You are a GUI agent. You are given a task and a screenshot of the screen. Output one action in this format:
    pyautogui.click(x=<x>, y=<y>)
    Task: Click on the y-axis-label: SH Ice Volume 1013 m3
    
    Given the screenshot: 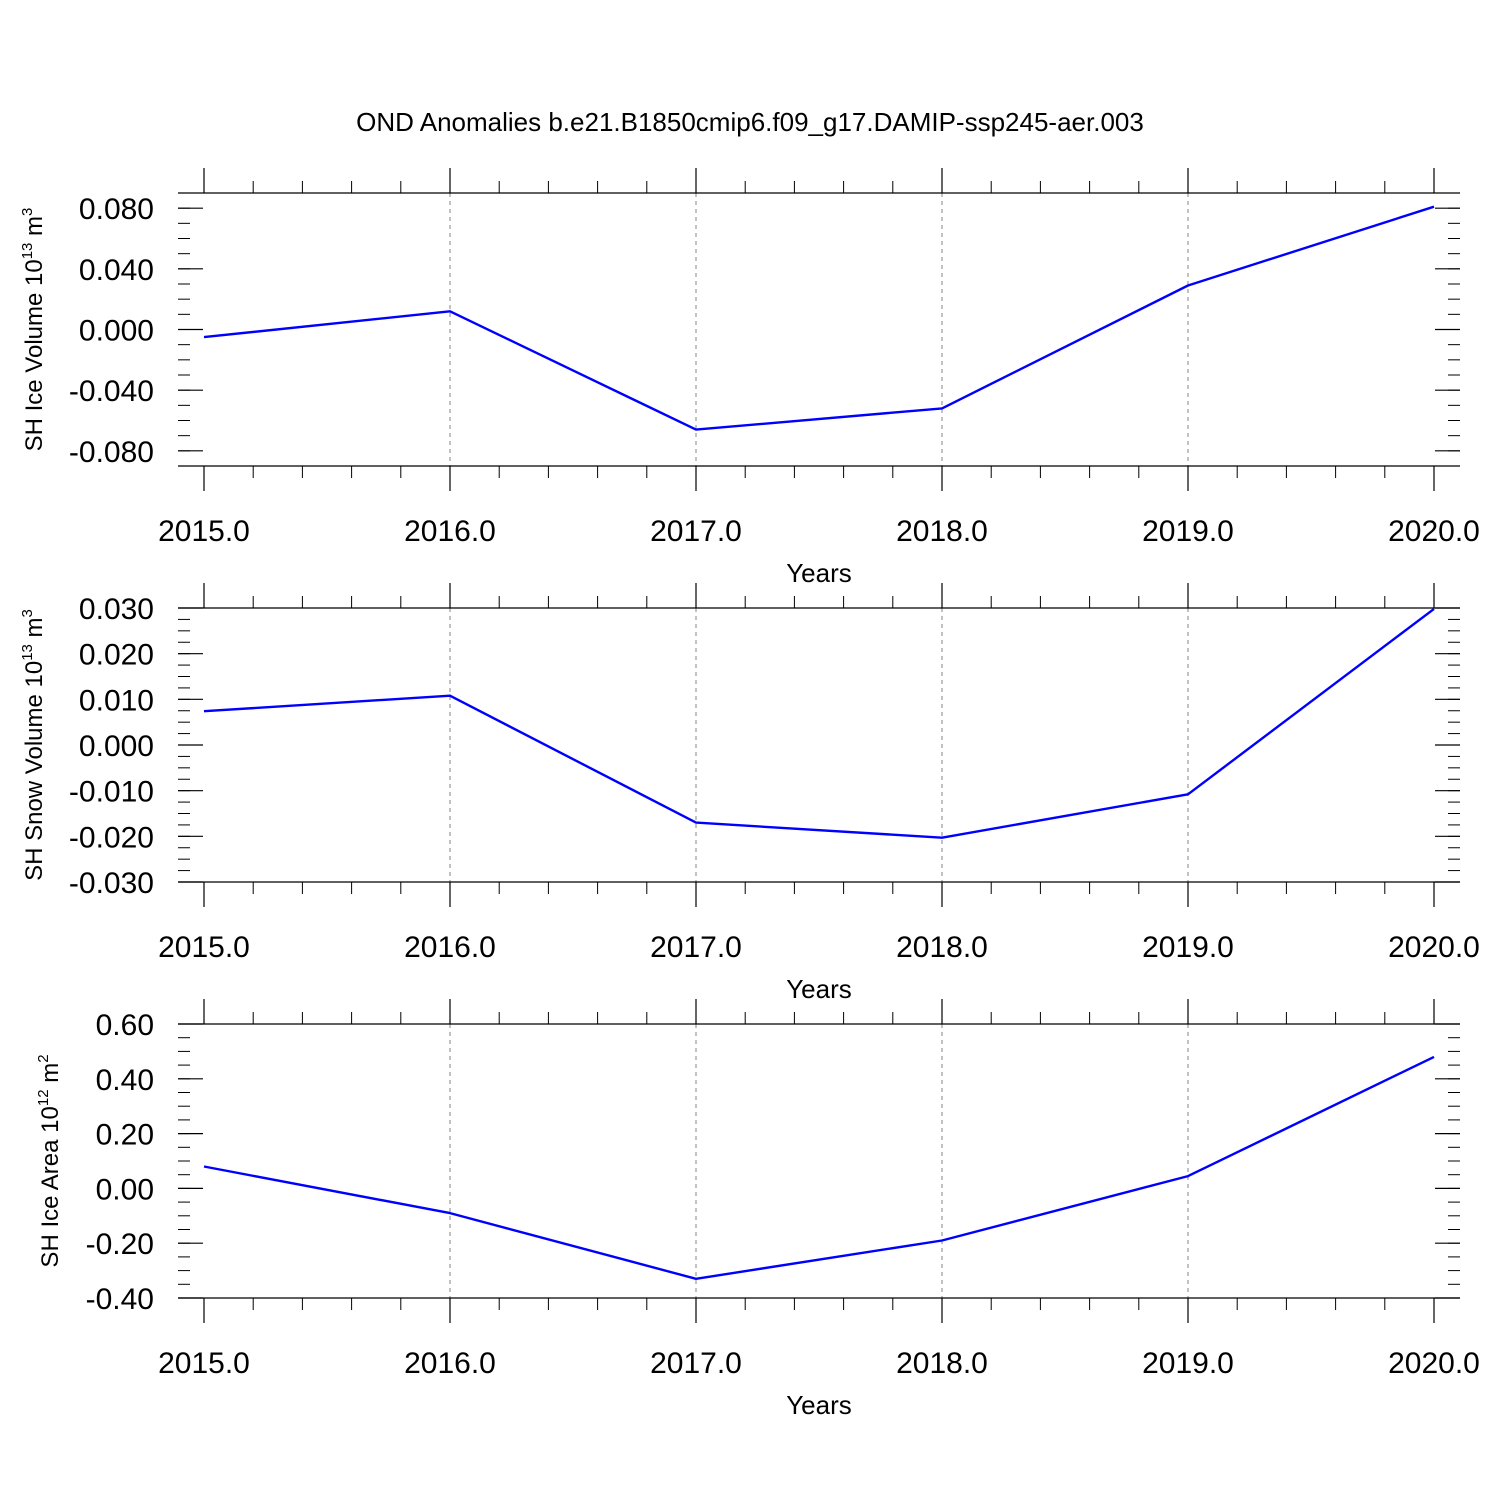 What is the action you would take?
    pyautogui.click(x=33, y=330)
    